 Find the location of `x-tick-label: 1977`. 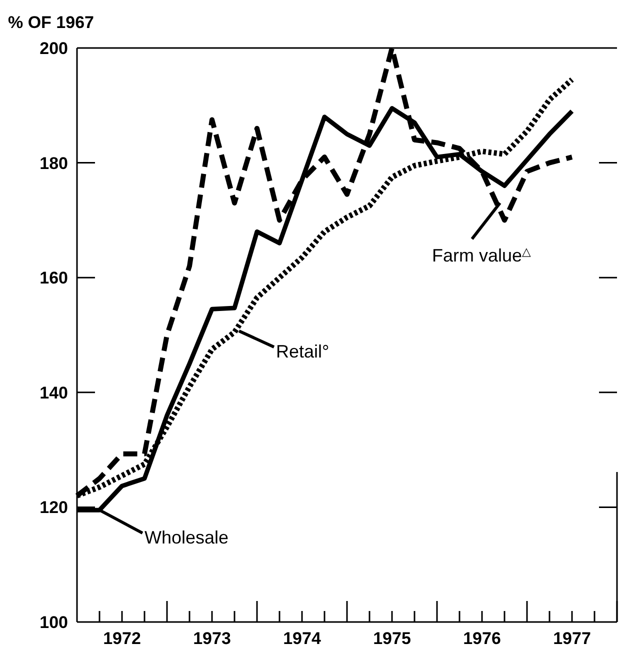

x-tick-label: 1977 is located at coordinates (572, 638).